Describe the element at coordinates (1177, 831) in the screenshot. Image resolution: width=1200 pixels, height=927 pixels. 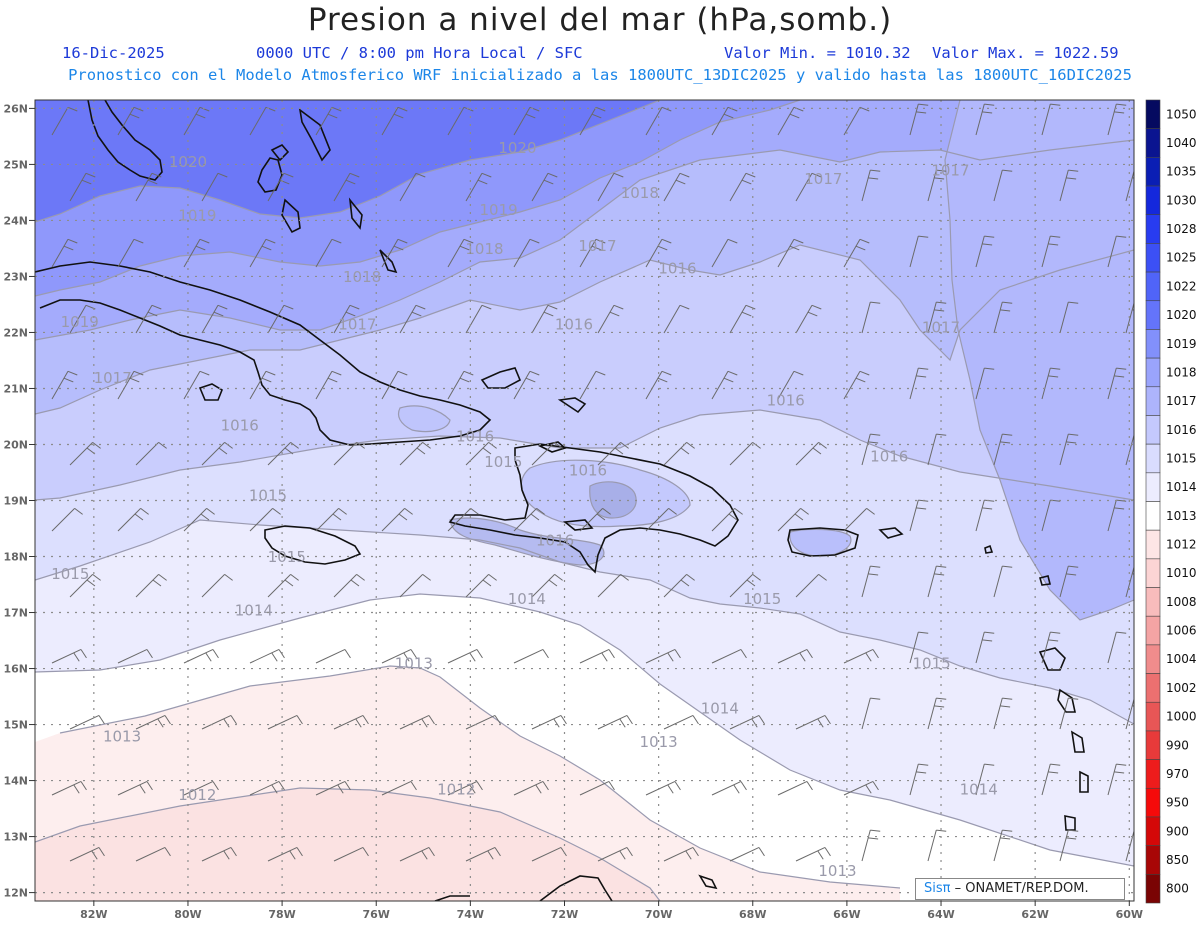
I see `colorbar-label: 900` at that location.